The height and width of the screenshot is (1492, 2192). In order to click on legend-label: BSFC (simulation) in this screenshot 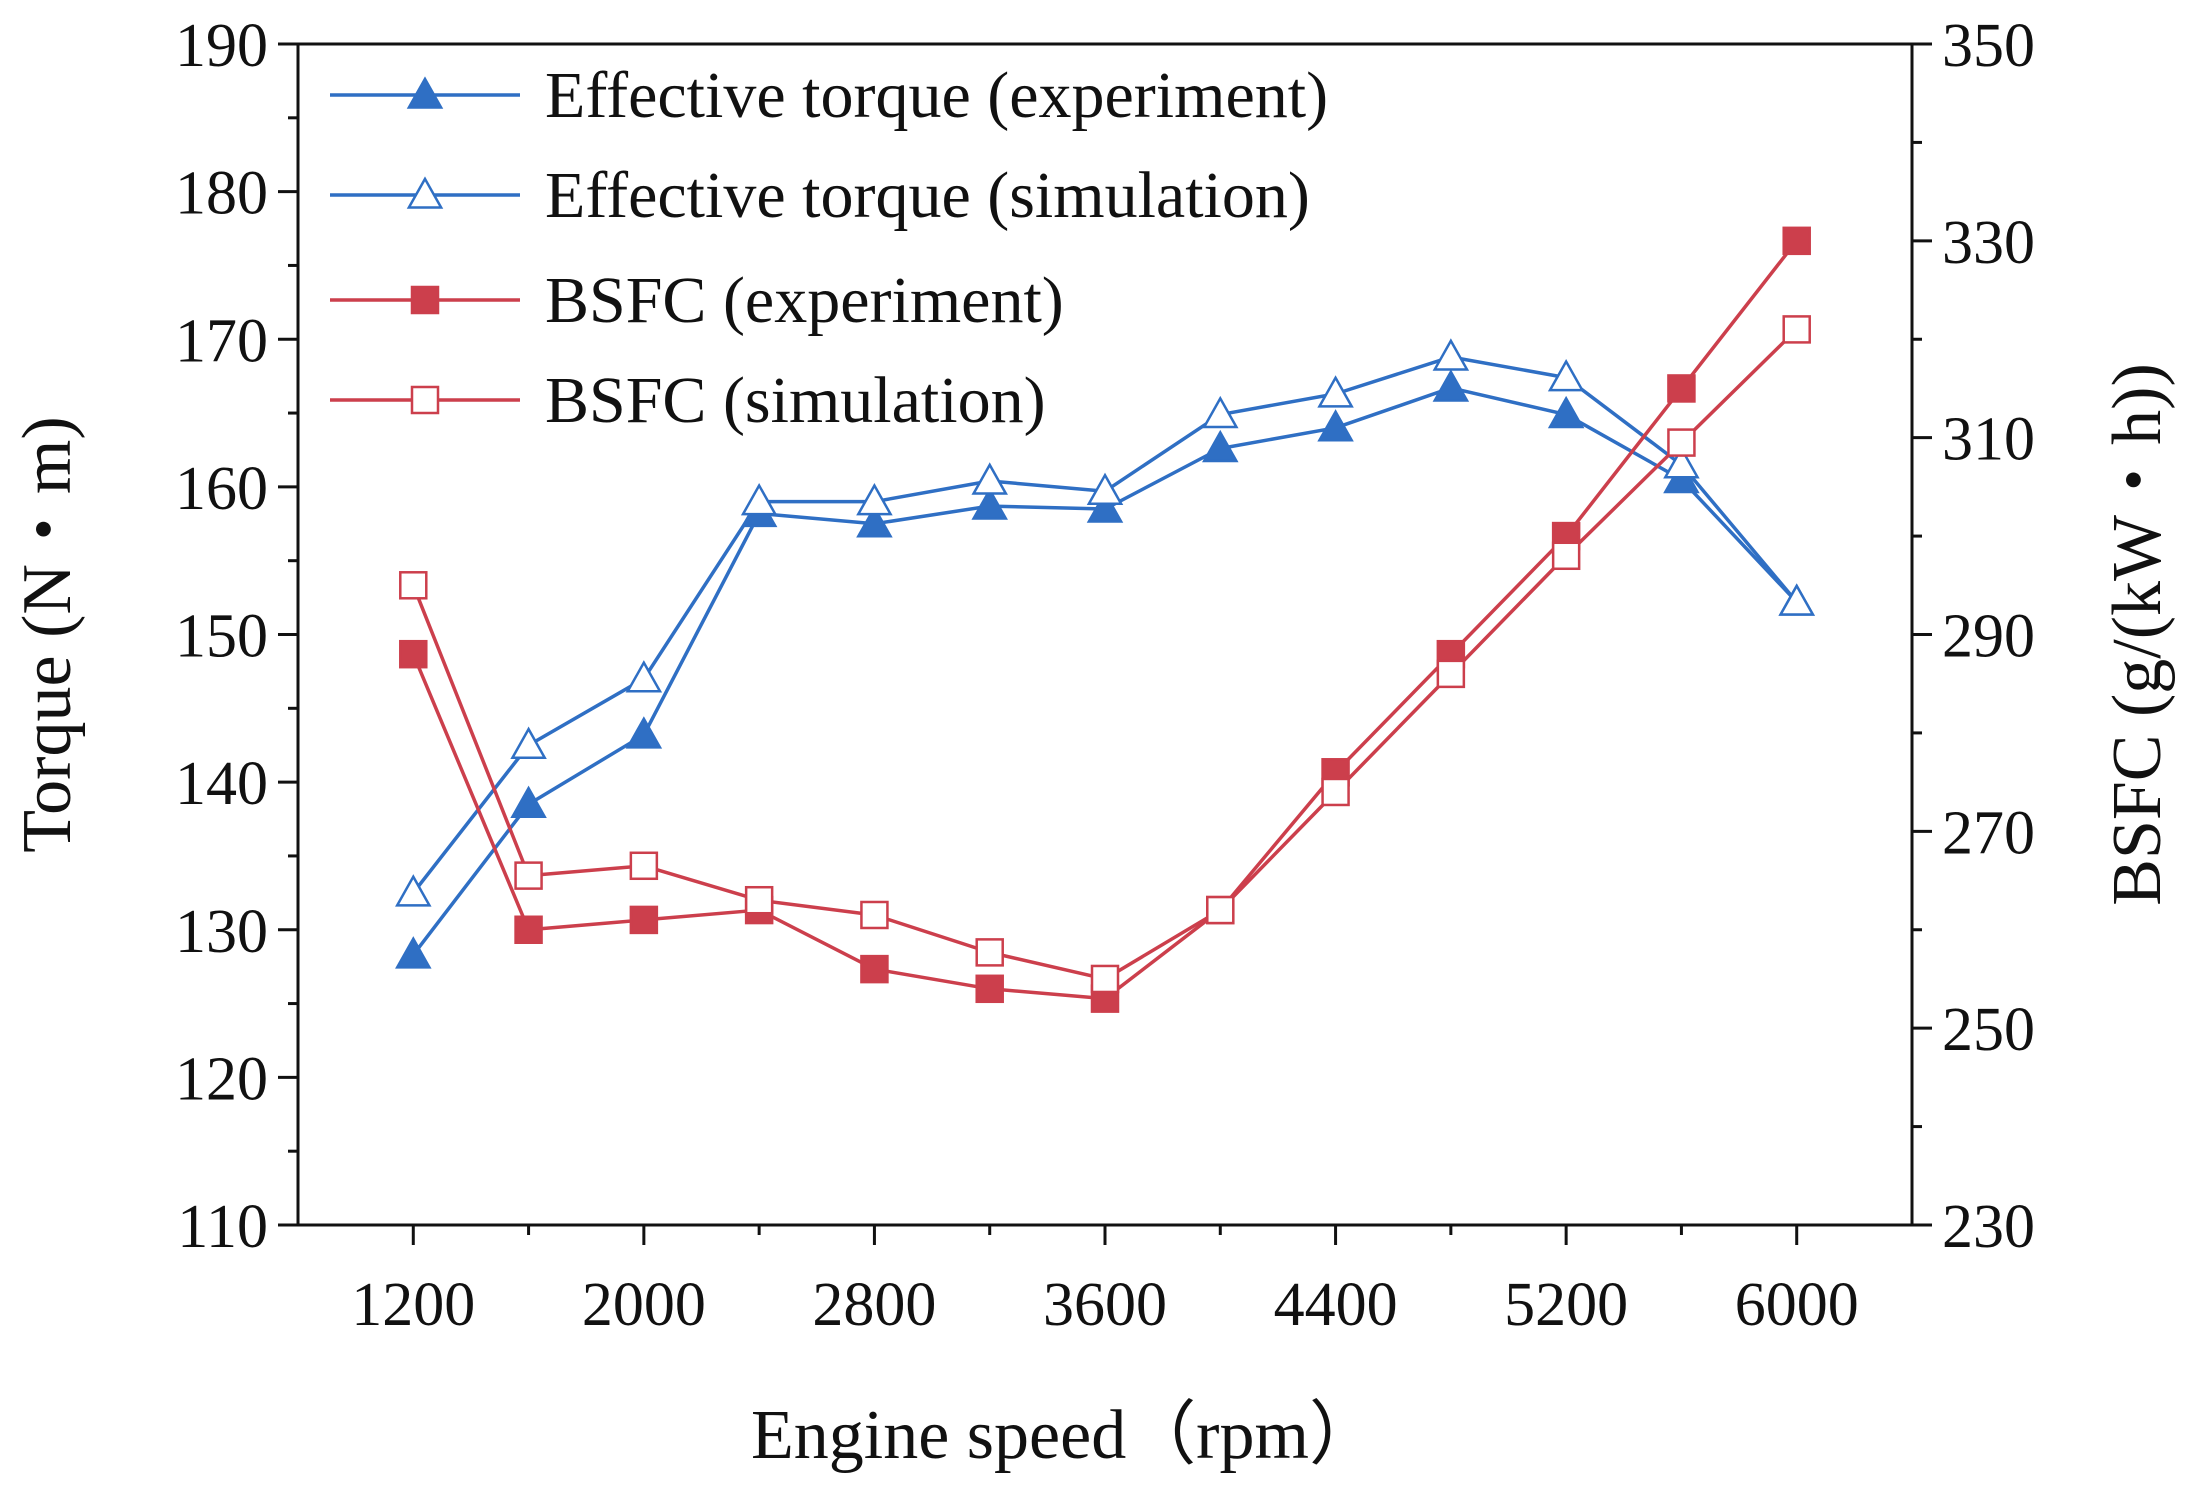, I will do `click(795, 400)`.